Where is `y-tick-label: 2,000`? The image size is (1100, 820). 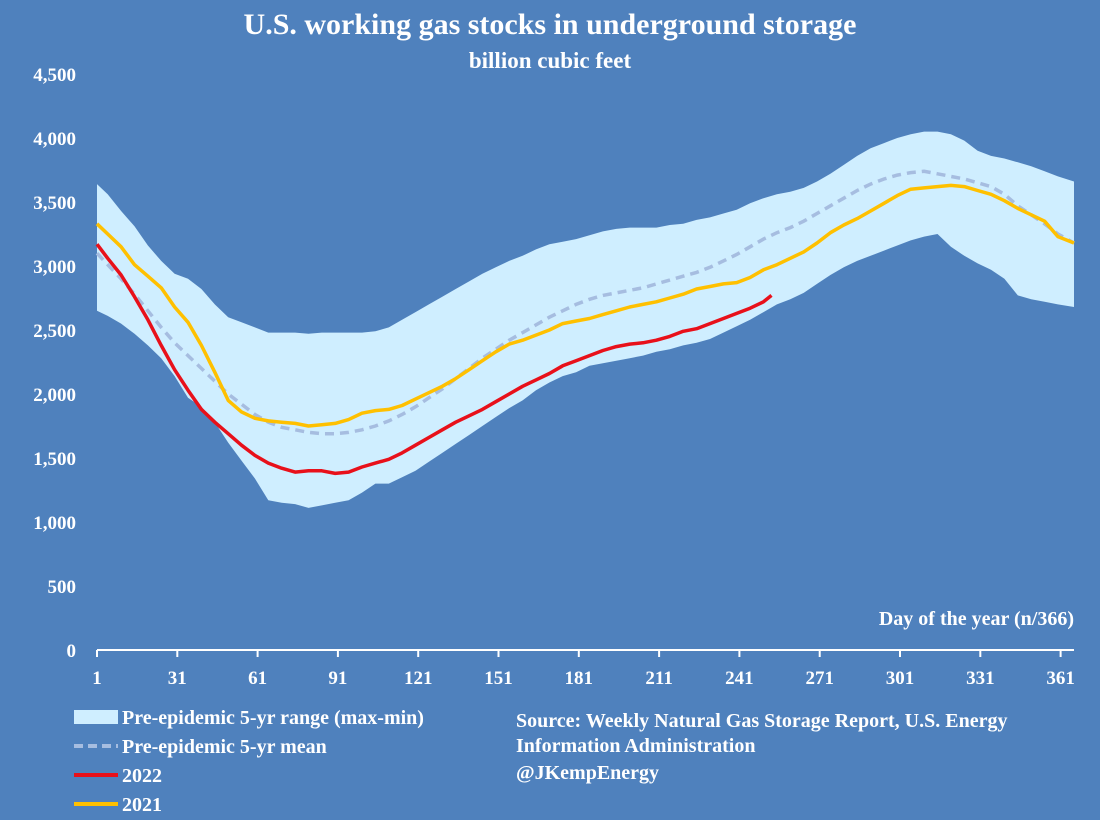 y-tick-label: 2,000 is located at coordinates (54, 395).